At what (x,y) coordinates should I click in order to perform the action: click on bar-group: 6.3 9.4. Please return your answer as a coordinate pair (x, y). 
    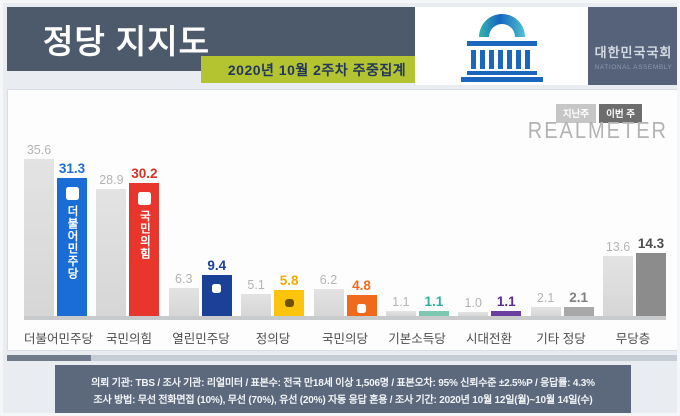
    Looking at the image, I should click on (200, 287).